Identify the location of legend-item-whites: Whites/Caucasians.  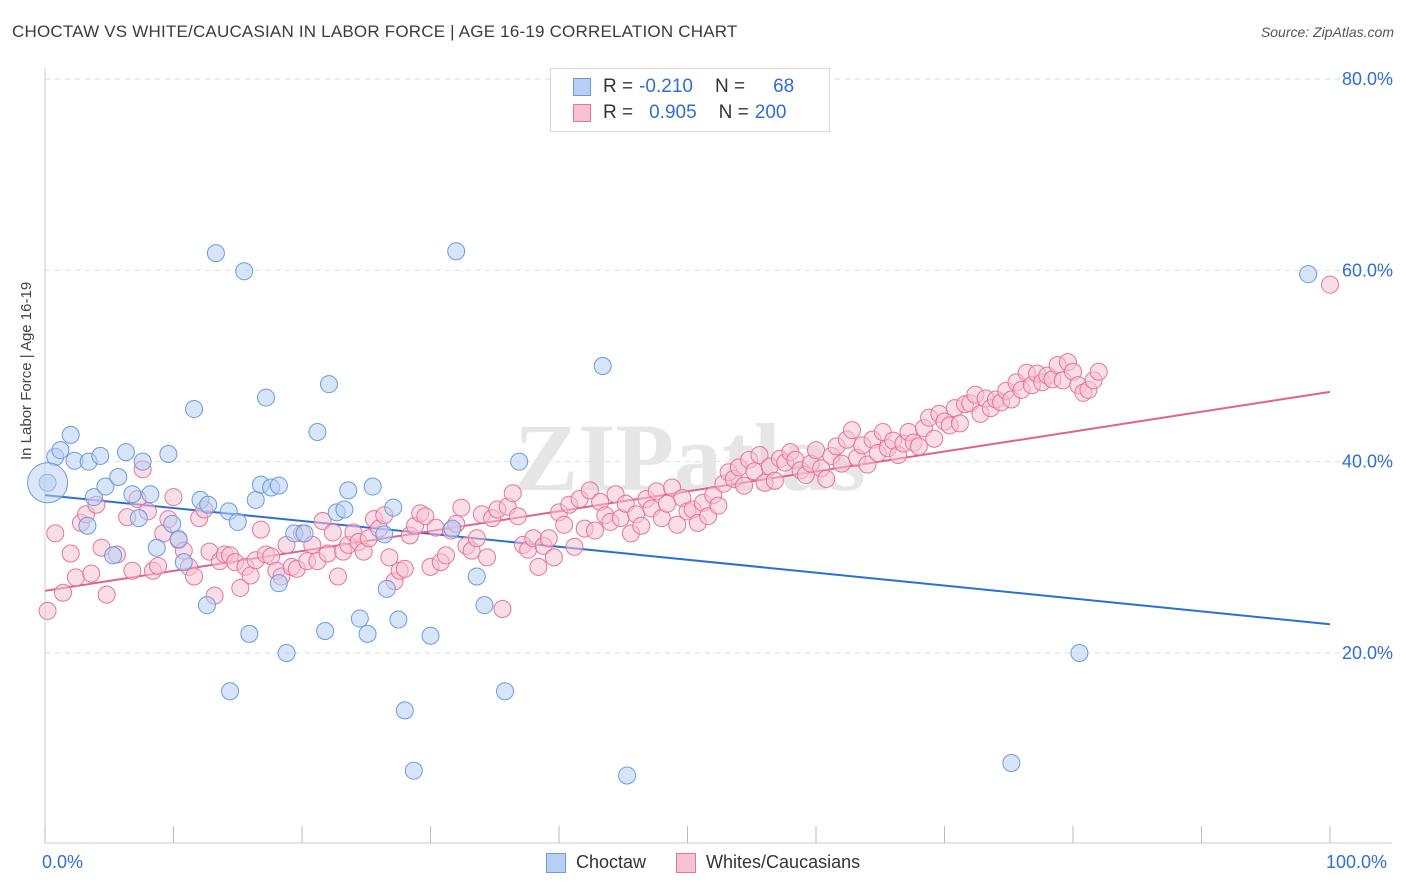
(768, 862).